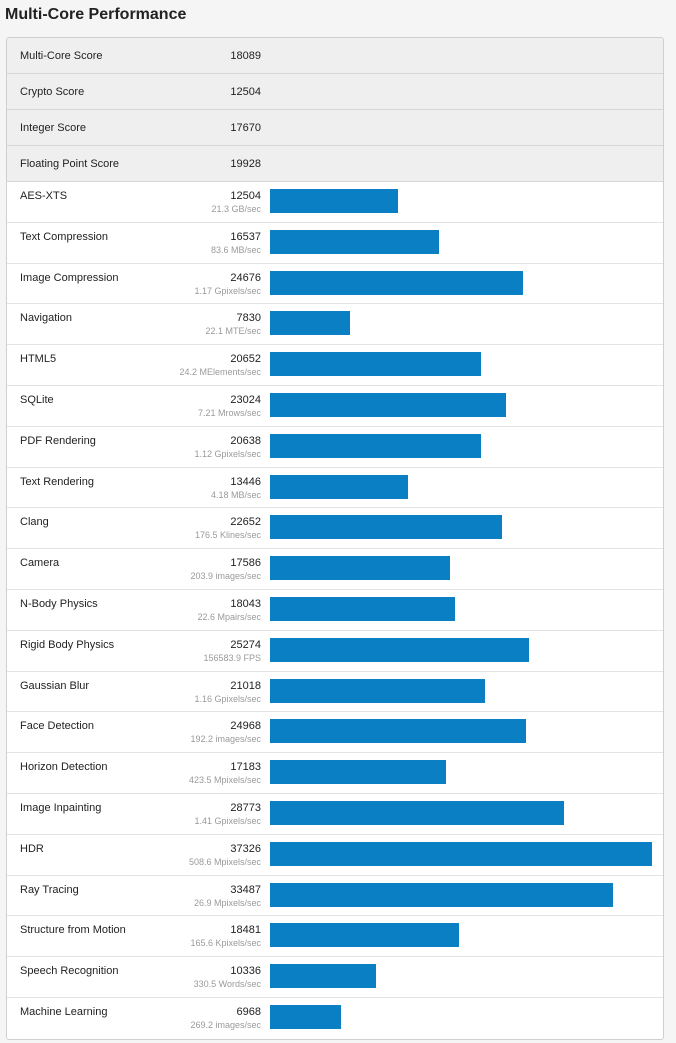  I want to click on benchmark-row: Horizon Detection 17183 423.5 Mpixels/sec, so click(335, 773).